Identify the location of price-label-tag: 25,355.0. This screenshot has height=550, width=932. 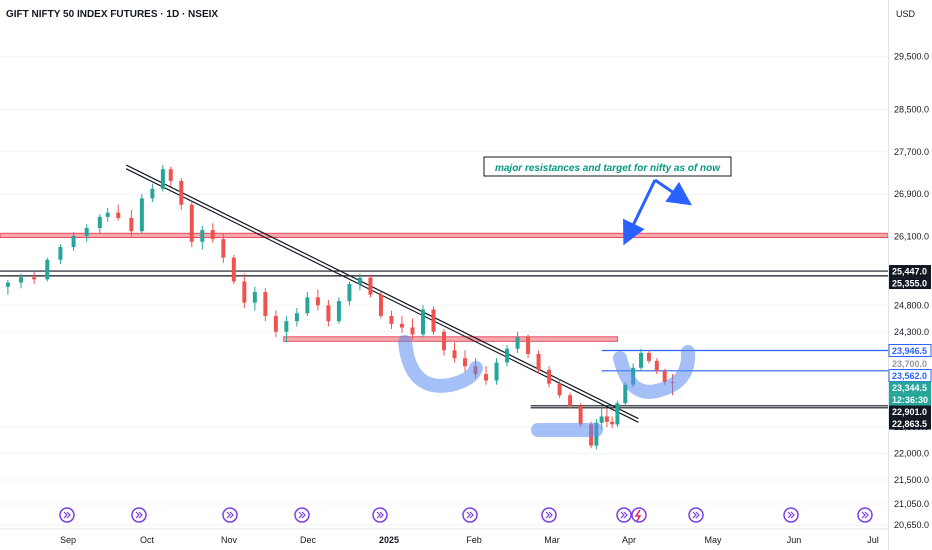
(910, 283).